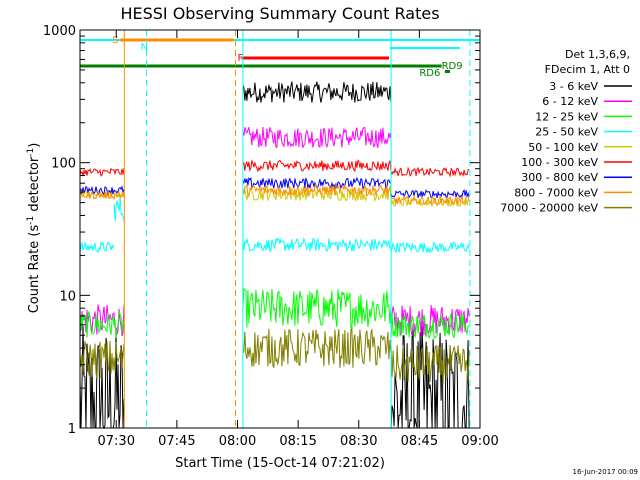  What do you see at coordinates (570, 101) in the screenshot?
I see `legend-label-1: 6 - 12 keV` at bounding box center [570, 101].